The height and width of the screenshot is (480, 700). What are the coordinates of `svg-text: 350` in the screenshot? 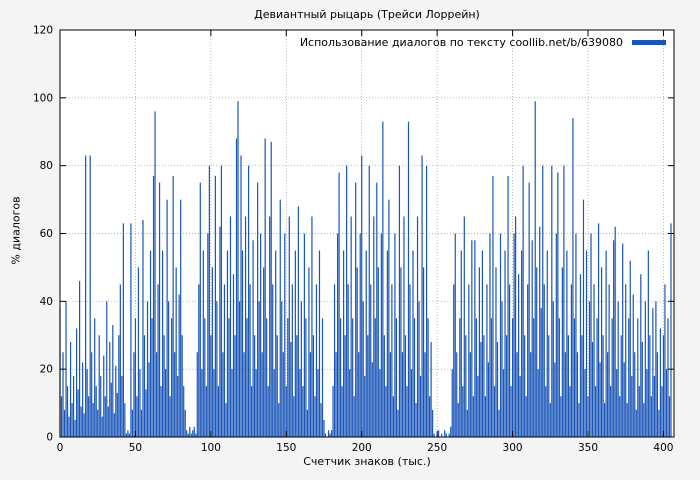 It's located at (588, 448).